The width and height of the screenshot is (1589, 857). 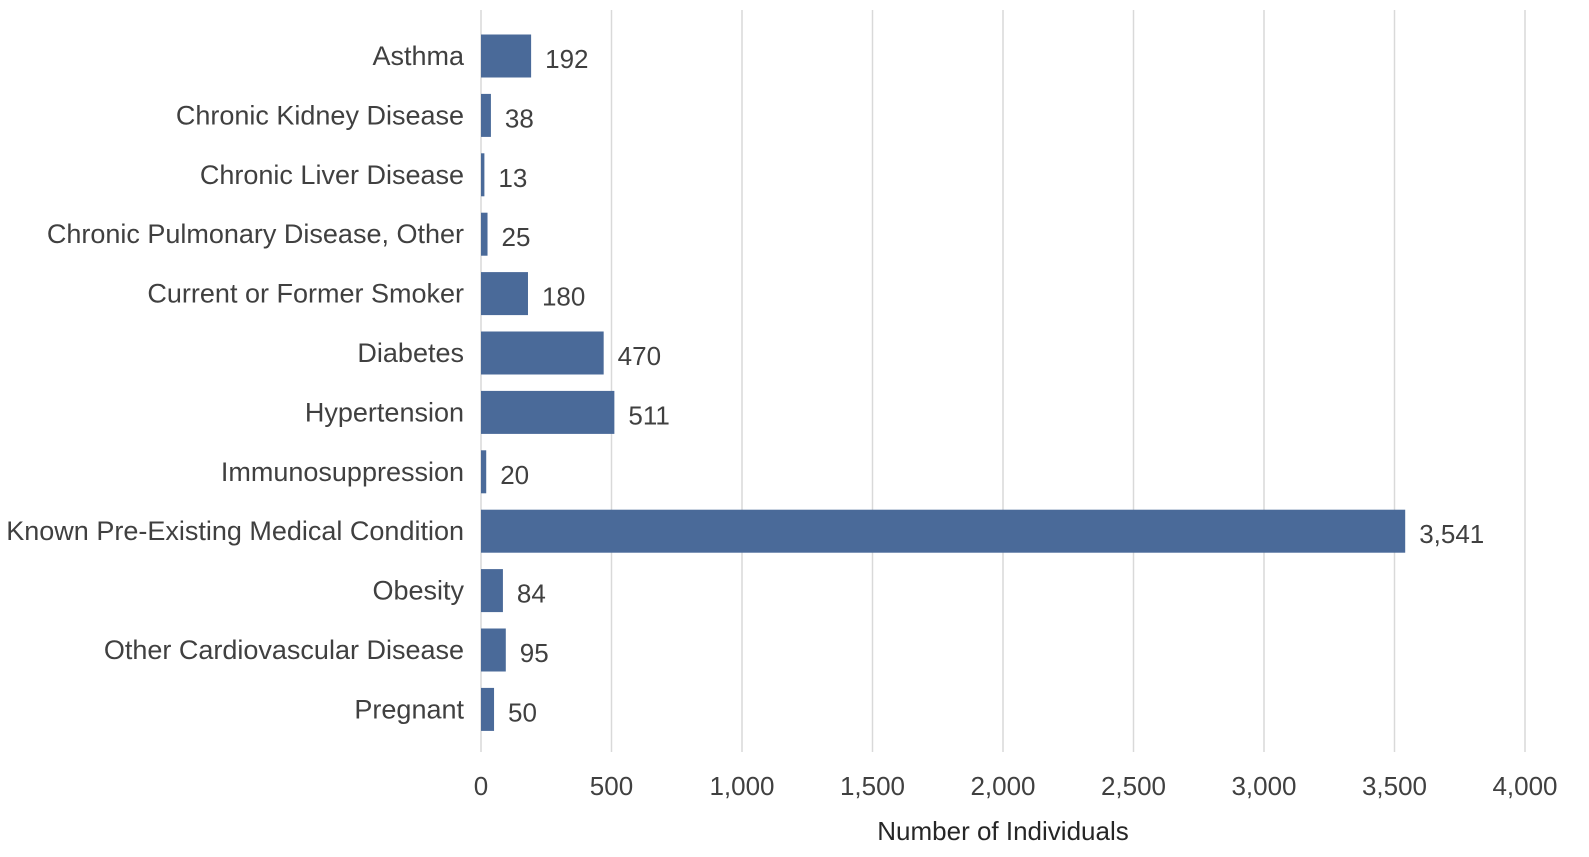 What do you see at coordinates (1002, 786) in the screenshot?
I see `x-tick-label: 2,000` at bounding box center [1002, 786].